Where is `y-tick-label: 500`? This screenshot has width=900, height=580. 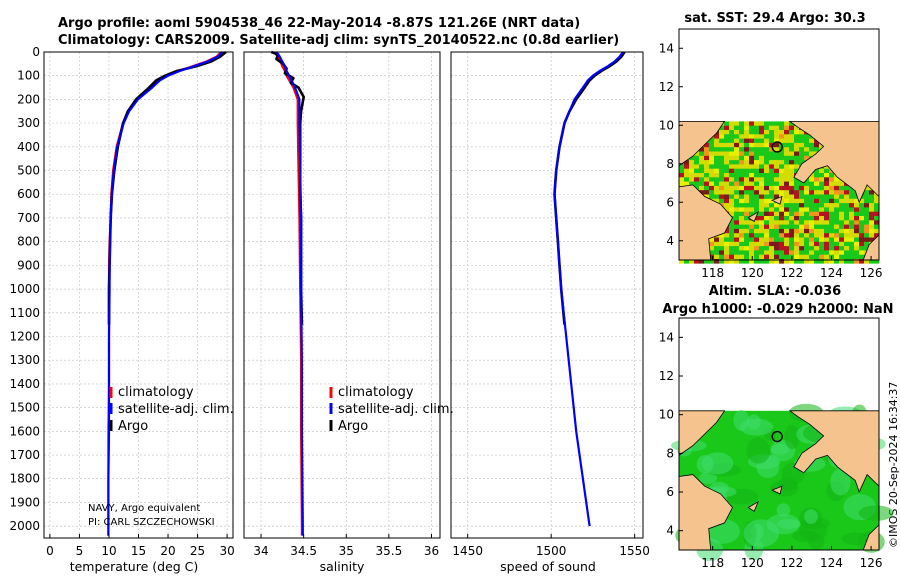
y-tick-label: 500 is located at coordinates (28, 171).